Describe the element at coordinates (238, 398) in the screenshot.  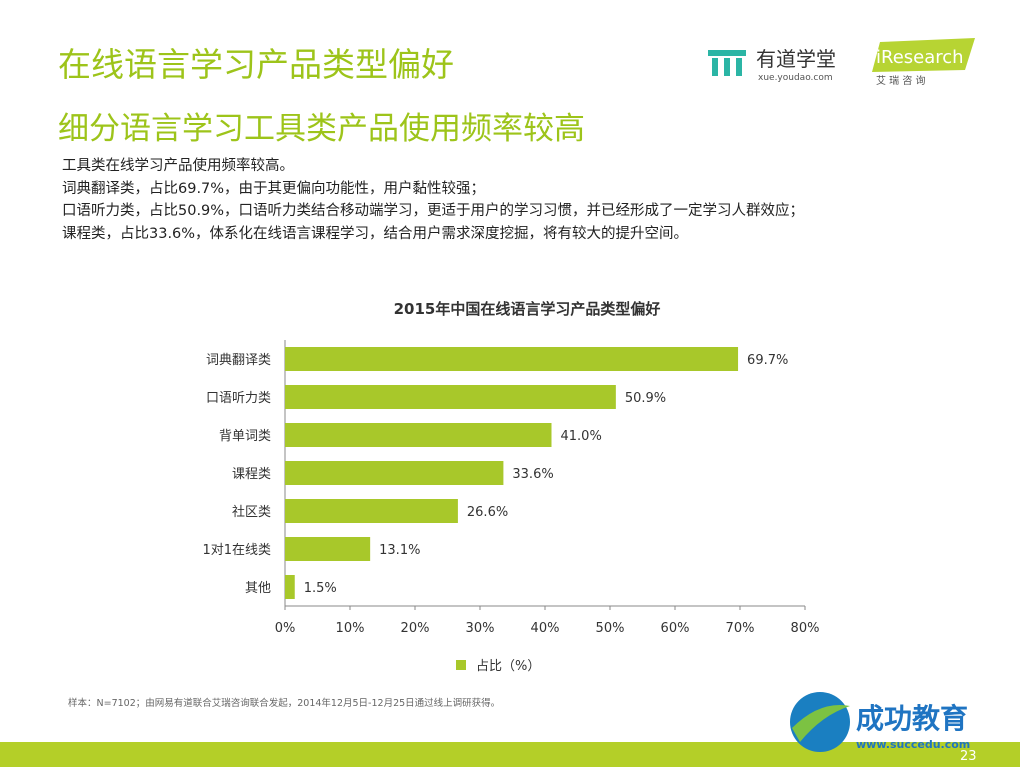
I see `y-tick-label: 口语听力类` at that location.